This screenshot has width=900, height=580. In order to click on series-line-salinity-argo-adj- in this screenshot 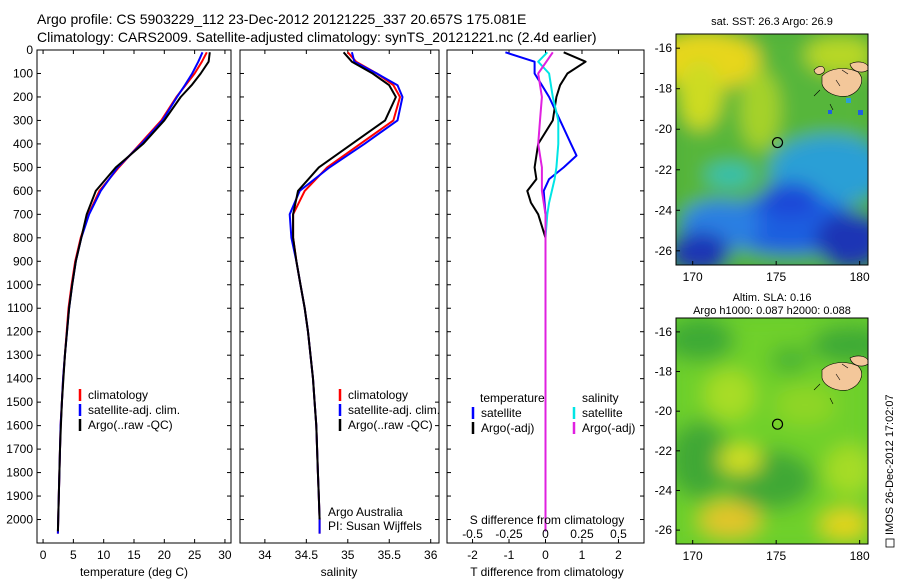, I will do `click(545, 291)`.